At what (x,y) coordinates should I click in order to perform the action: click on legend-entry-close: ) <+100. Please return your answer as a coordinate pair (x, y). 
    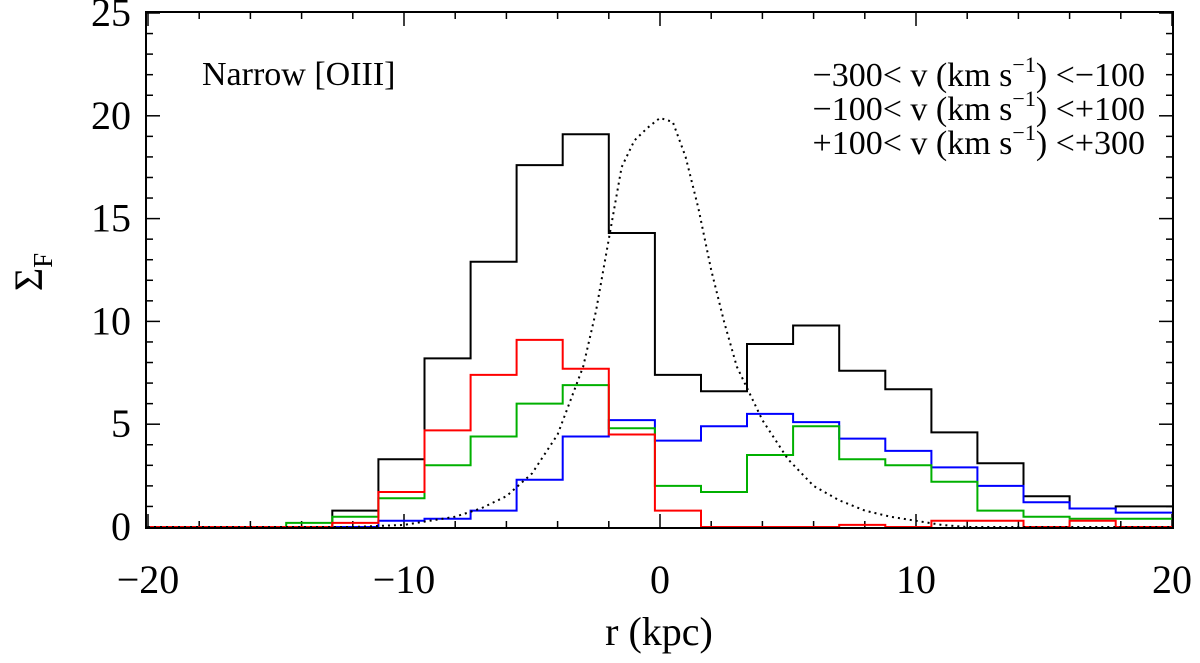
    Looking at the image, I should click on (1090, 109).